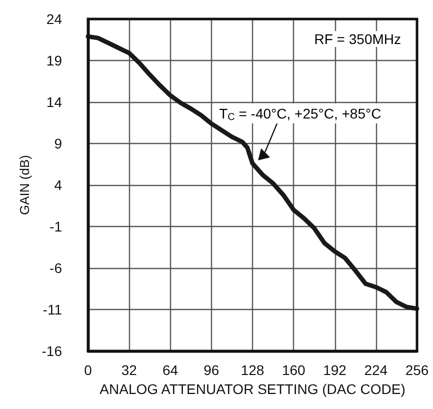 This screenshot has width=433, height=409. I want to click on y-tick-label: 24, so click(54, 19).